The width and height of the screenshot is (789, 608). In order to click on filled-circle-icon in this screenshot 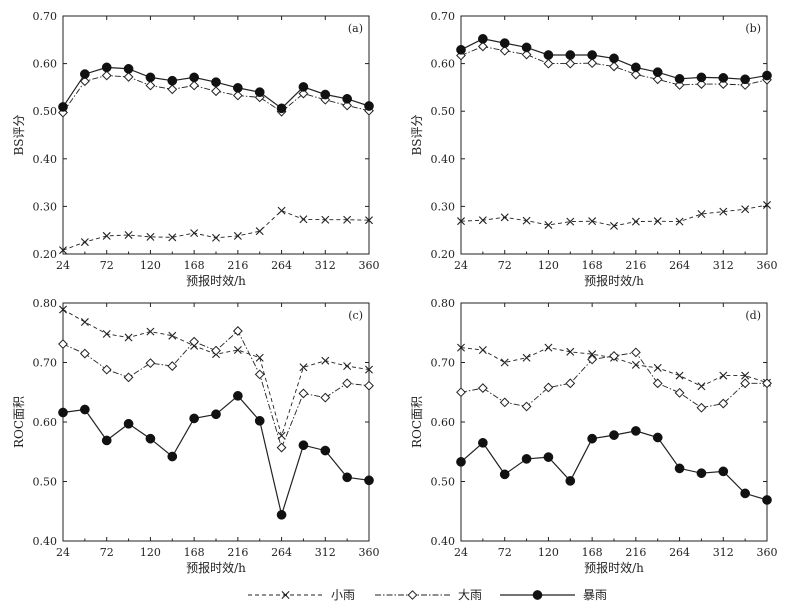, I will do `click(537, 595)`.